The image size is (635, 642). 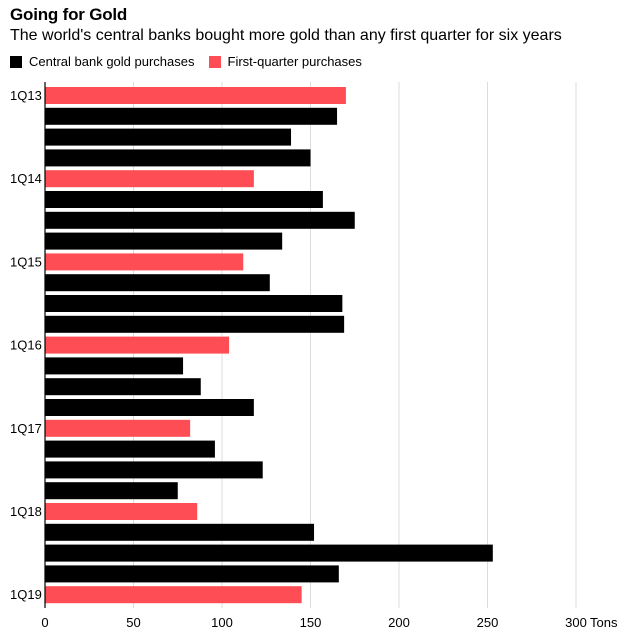 I want to click on bar-2Q15, so click(x=157, y=283).